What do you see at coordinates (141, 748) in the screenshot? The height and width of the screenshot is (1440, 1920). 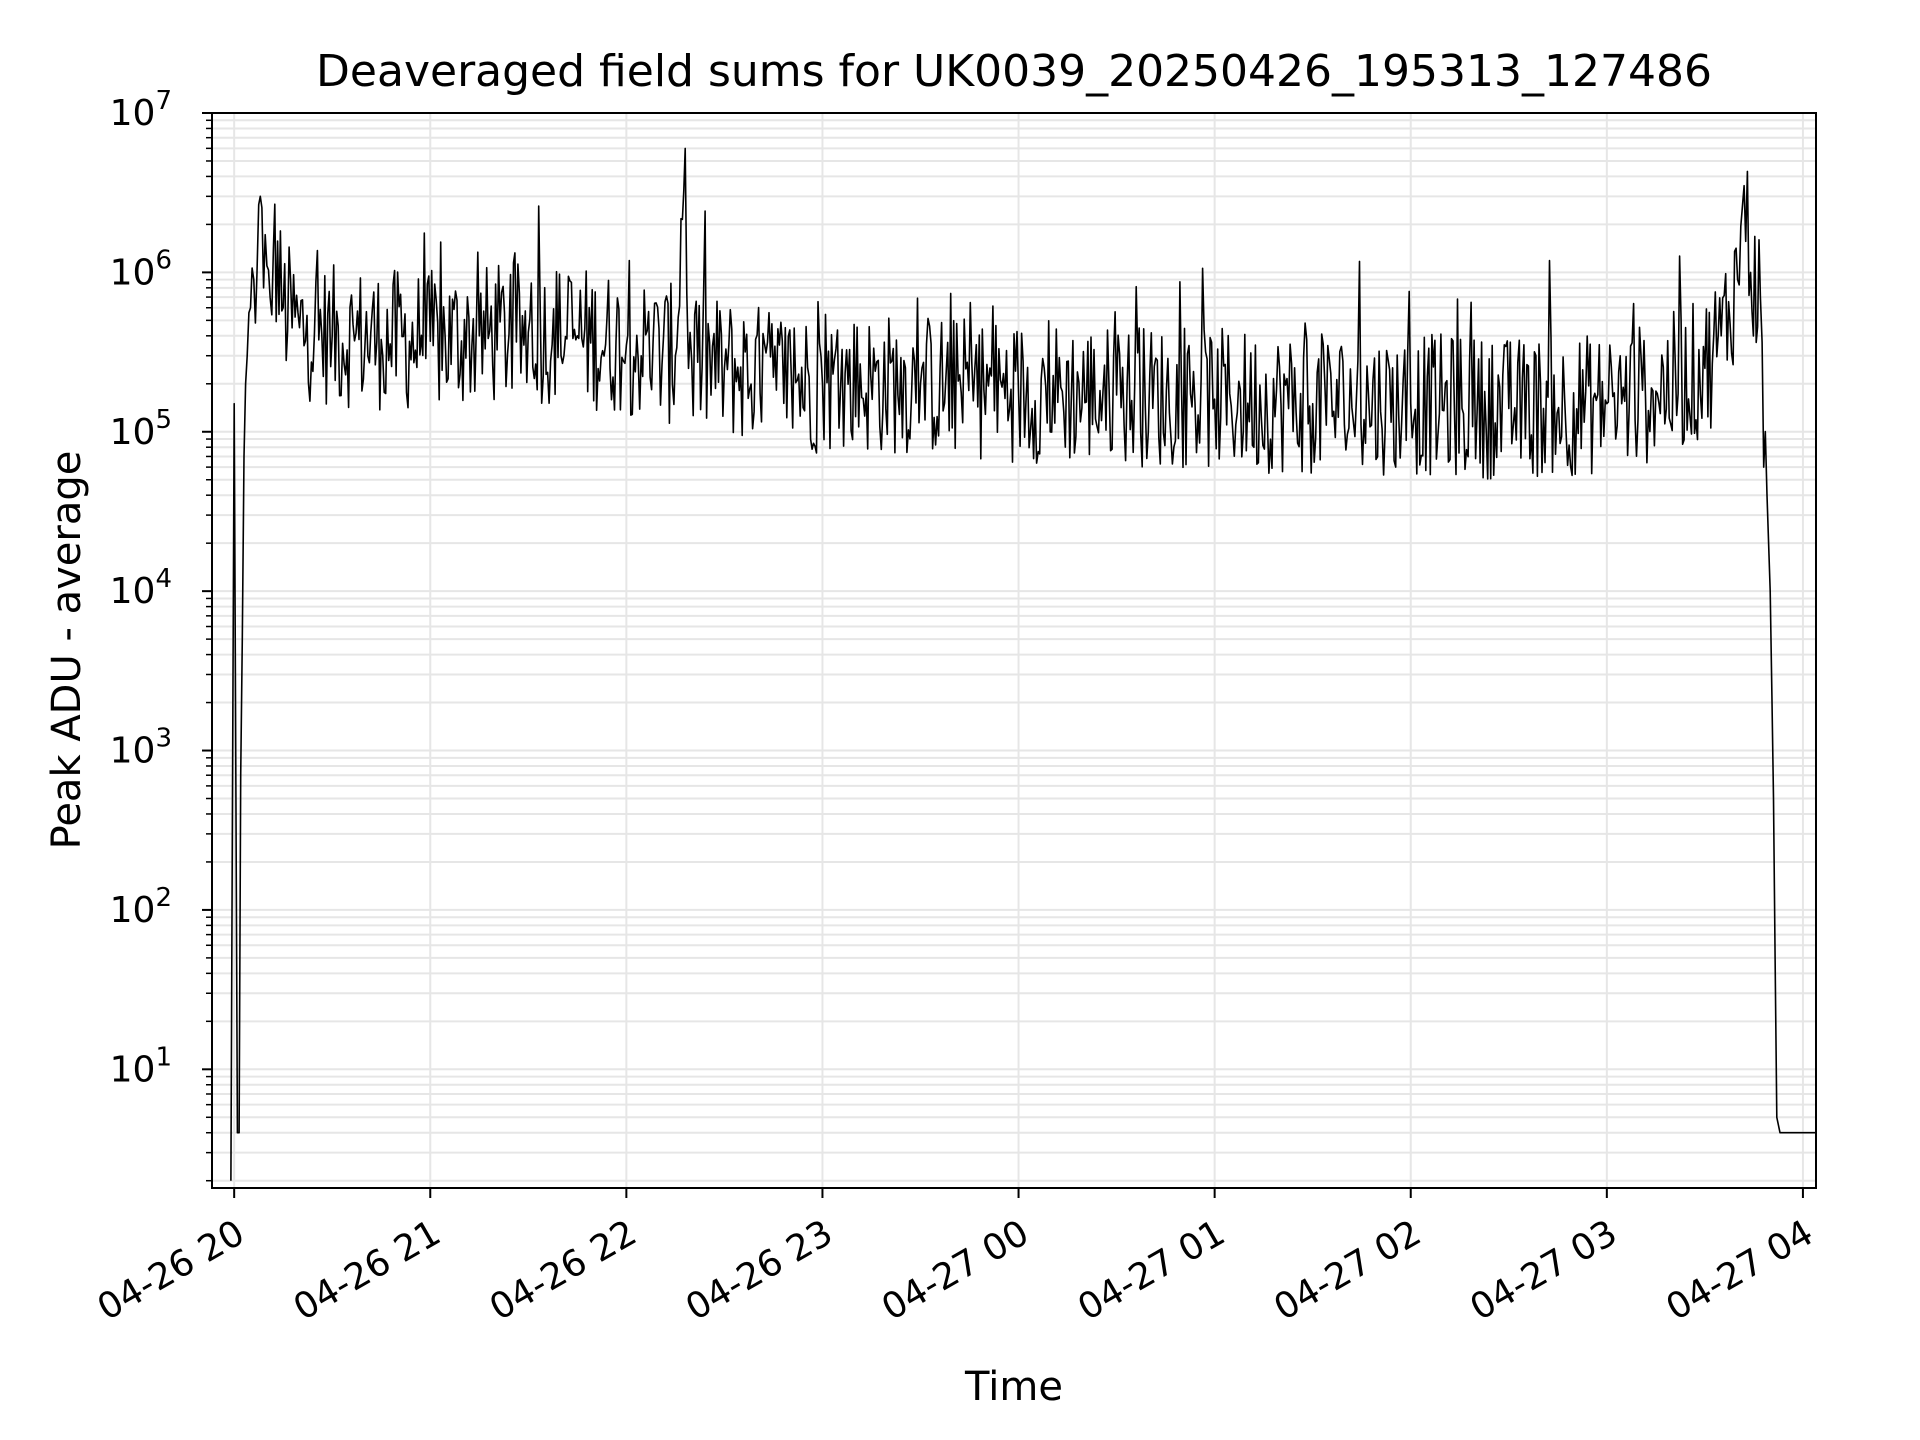 I see `y-tick-label: 10³` at bounding box center [141, 748].